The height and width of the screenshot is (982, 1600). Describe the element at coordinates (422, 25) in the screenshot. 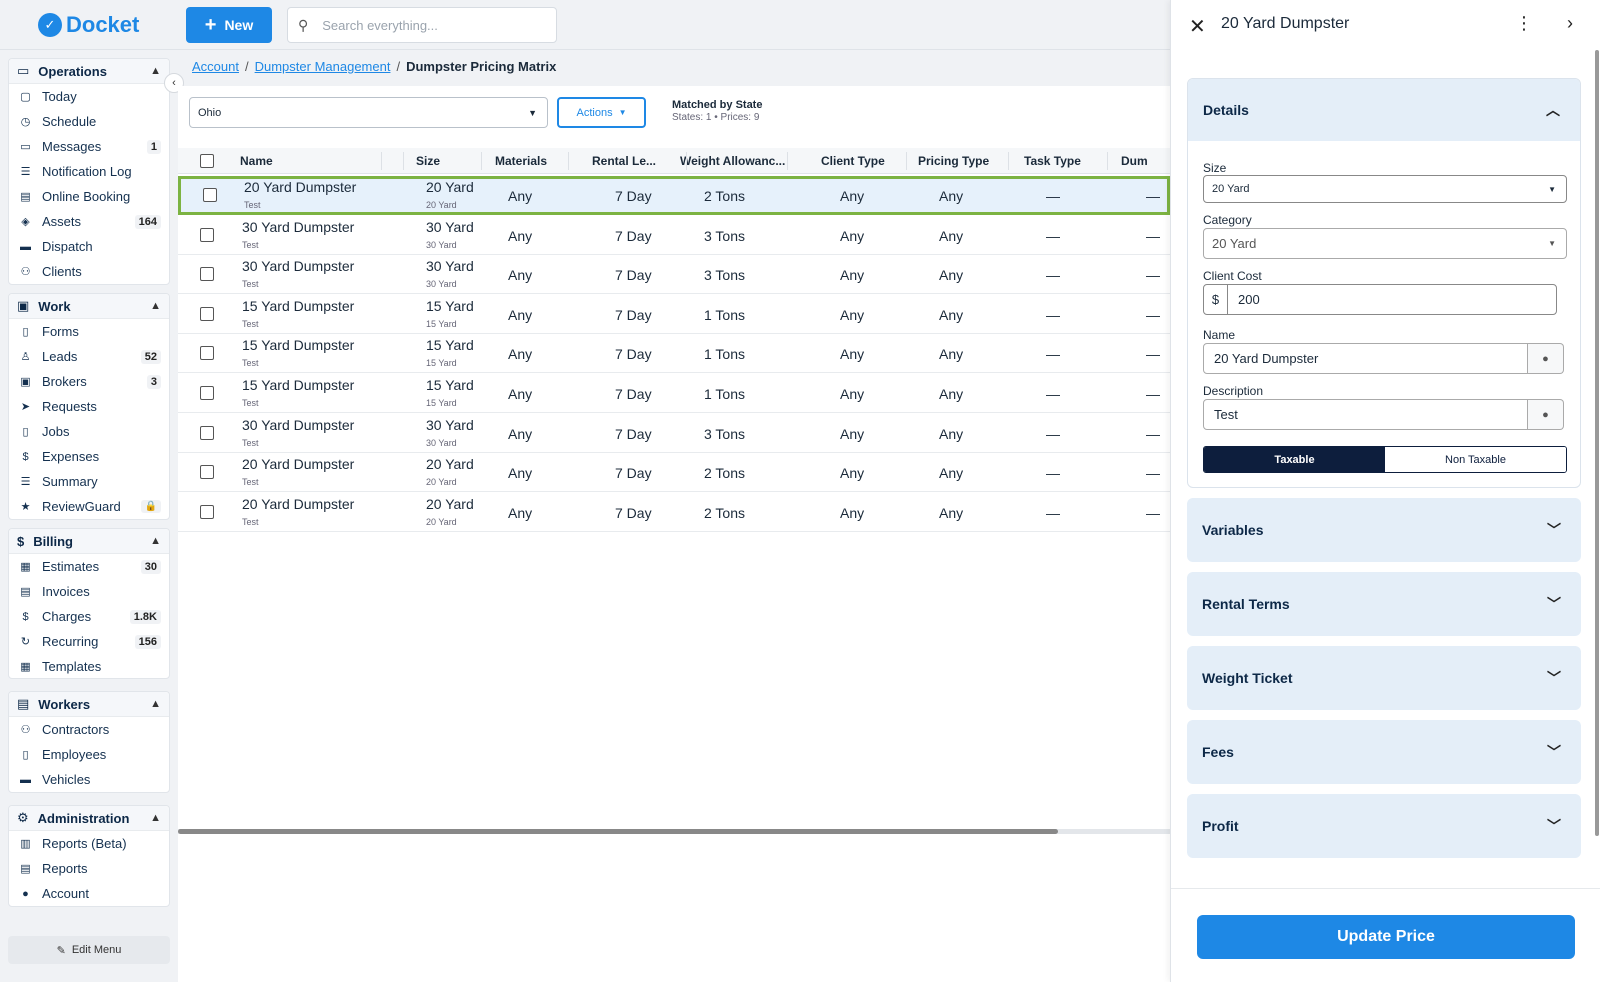

I see `search-input` at that location.